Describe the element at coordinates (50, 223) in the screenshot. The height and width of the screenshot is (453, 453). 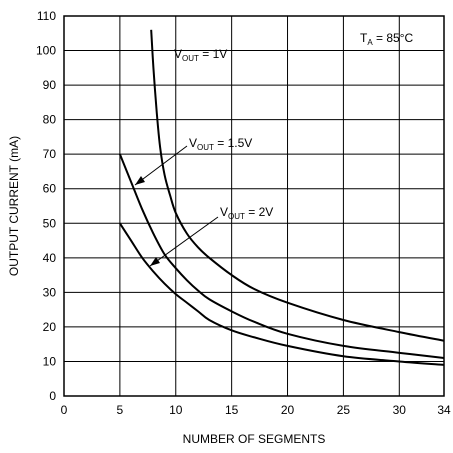
I see `y-tick-label: 50` at that location.